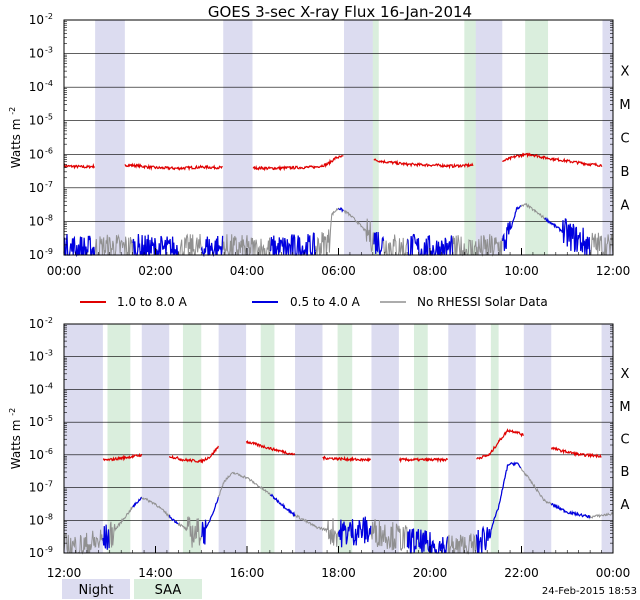  Describe the element at coordinates (49, 83) in the screenshot. I see `y-tick-exponent: -4` at that location.